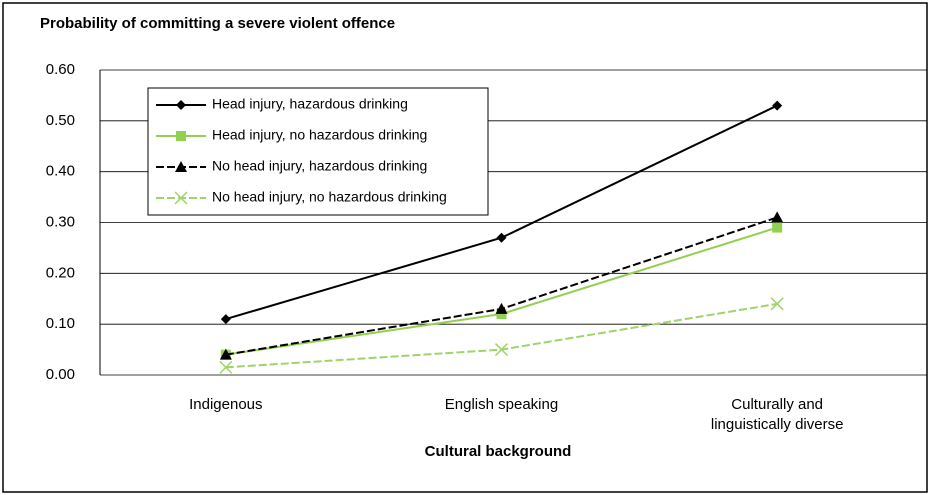 The width and height of the screenshot is (930, 495). What do you see at coordinates (226, 404) in the screenshot?
I see `x-tick-label: Indigenous` at bounding box center [226, 404].